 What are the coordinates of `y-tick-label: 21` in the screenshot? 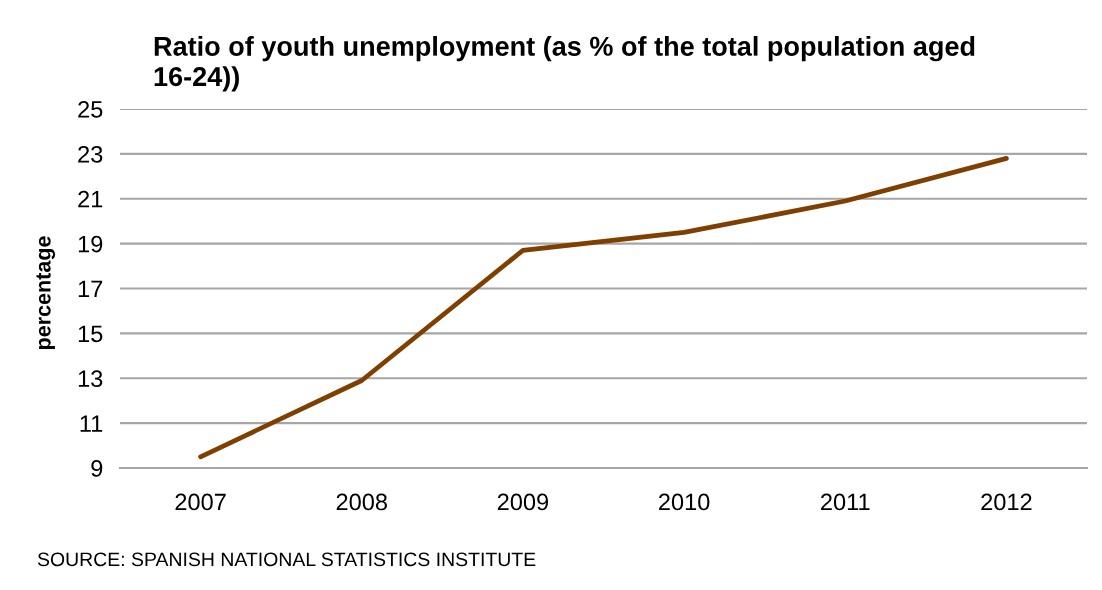 It's located at (90, 199).